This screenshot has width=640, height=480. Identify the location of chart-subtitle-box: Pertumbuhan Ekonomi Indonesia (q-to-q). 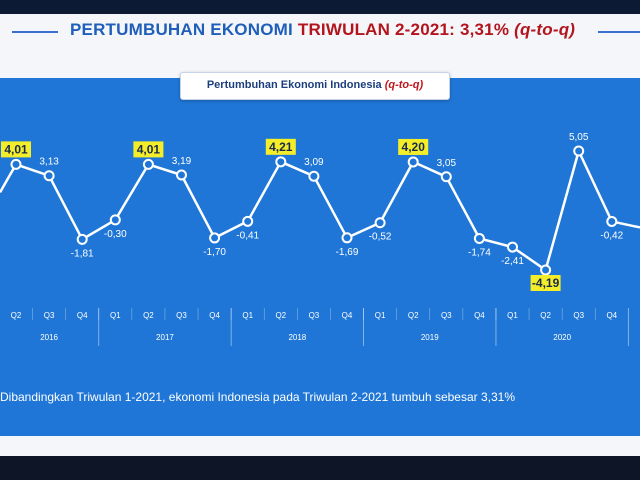
(315, 86).